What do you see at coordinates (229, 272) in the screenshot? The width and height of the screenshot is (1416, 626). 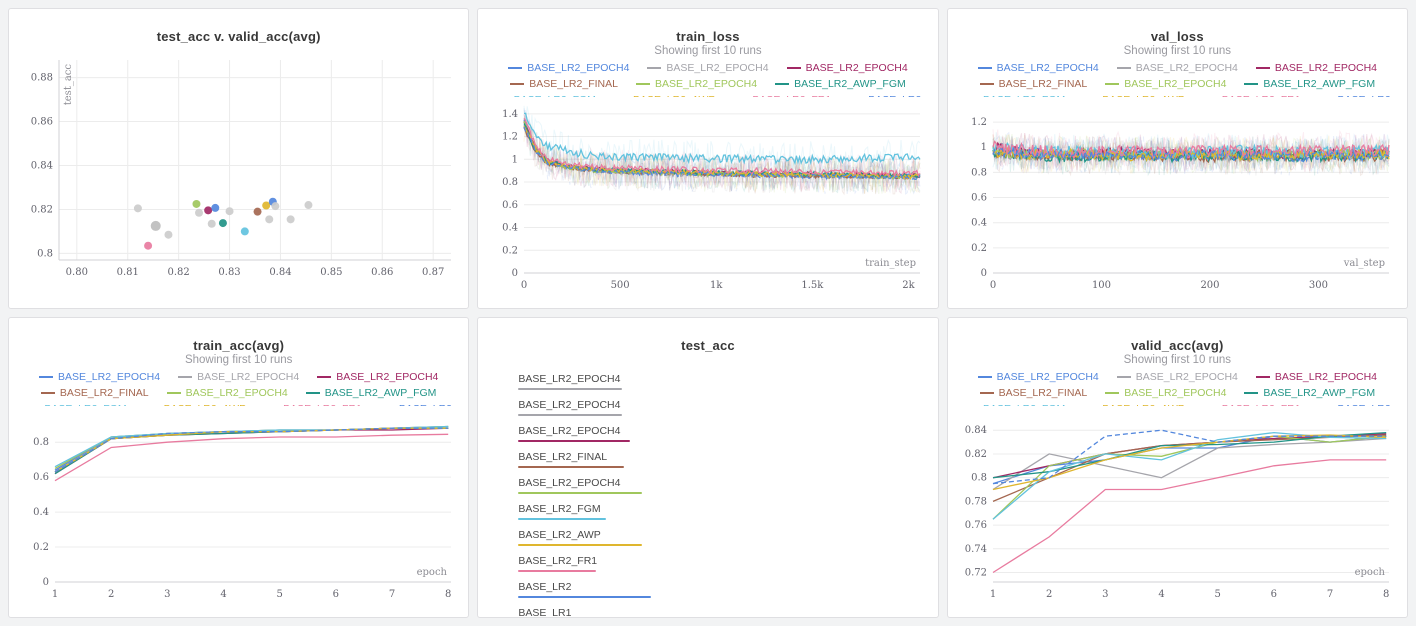 I see `x-tick-label: 0.83` at bounding box center [229, 272].